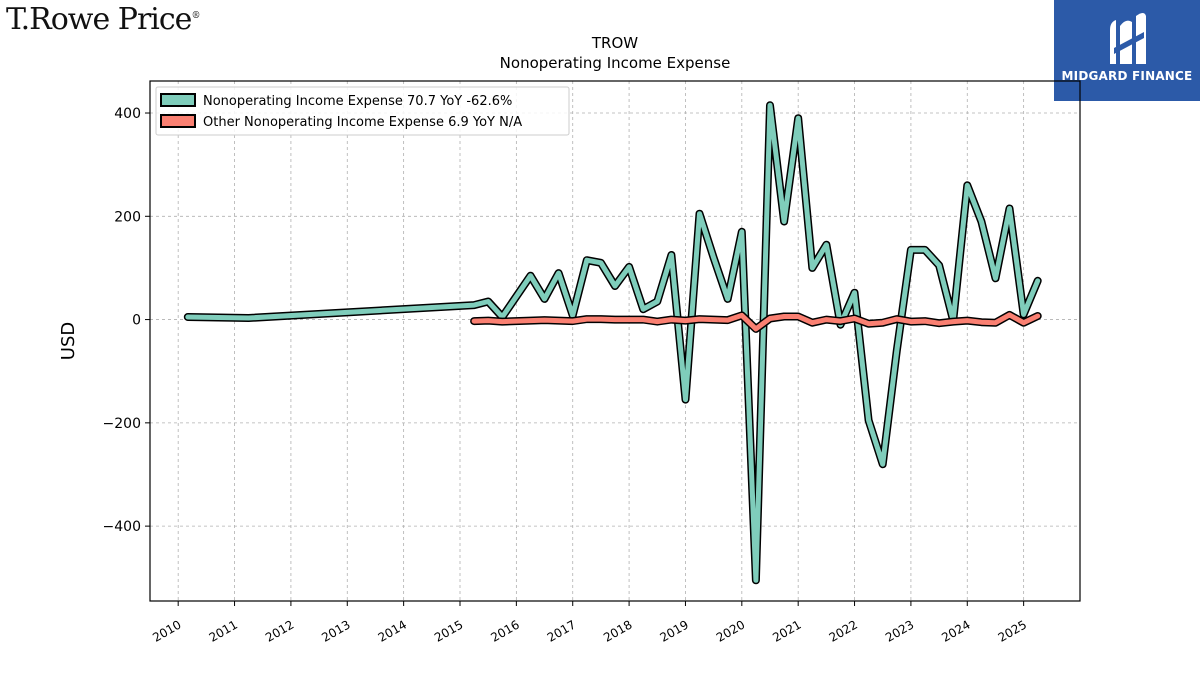  Describe the element at coordinates (223, 630) in the screenshot. I see `x-tick-label: 2011` at that location.